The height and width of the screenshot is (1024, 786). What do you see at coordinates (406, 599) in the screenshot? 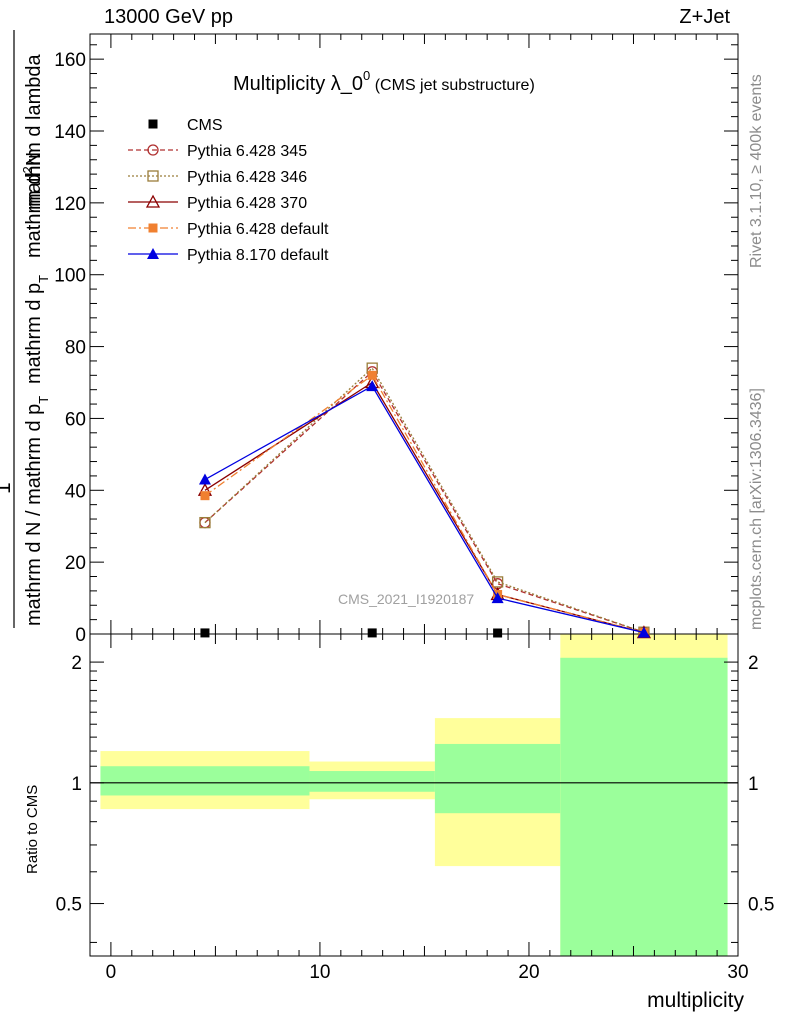
I see `analysis-watermark: CMS_2021_I1920187` at bounding box center [406, 599].